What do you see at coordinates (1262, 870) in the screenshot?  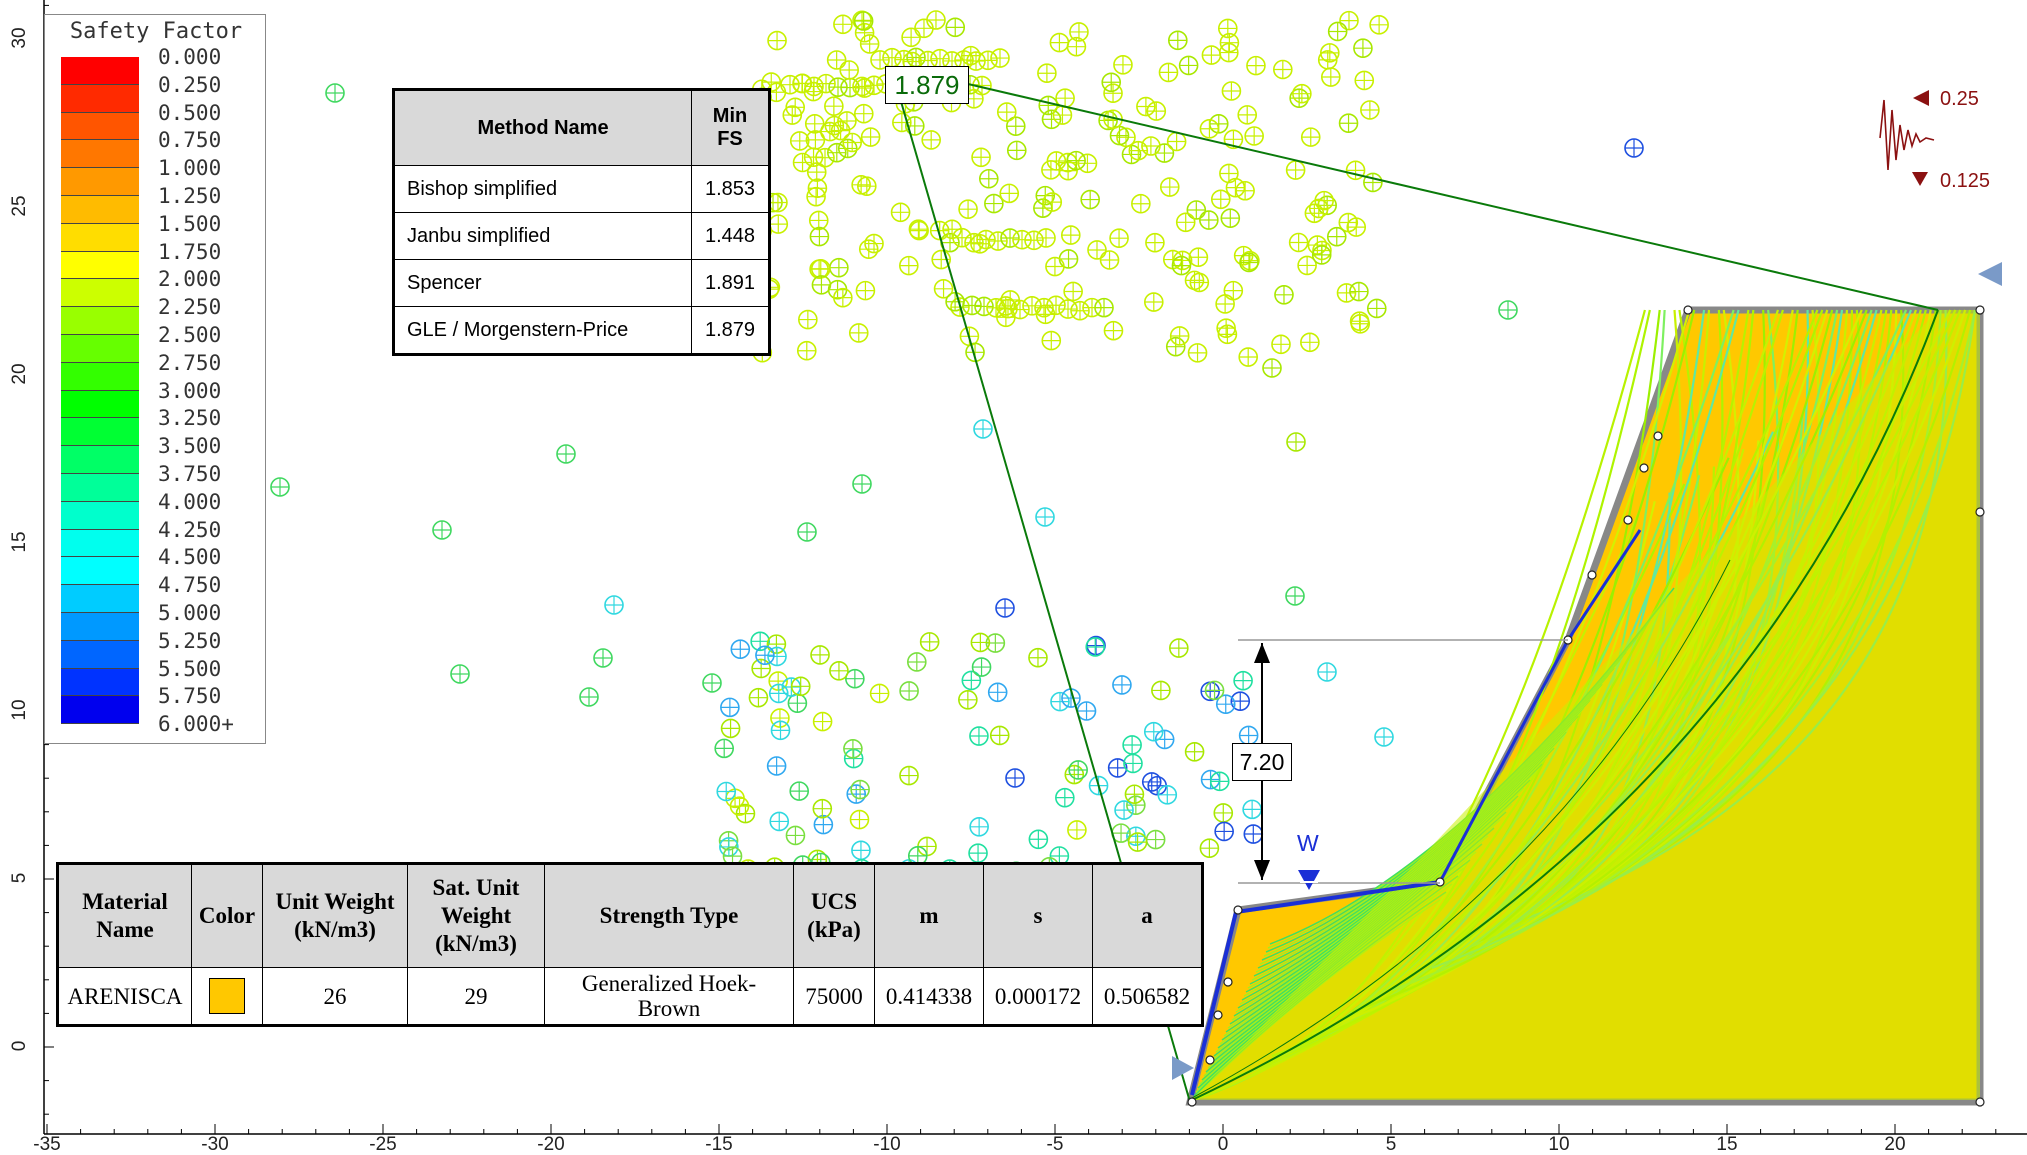 I see `dimension-arrow-down` at bounding box center [1262, 870].